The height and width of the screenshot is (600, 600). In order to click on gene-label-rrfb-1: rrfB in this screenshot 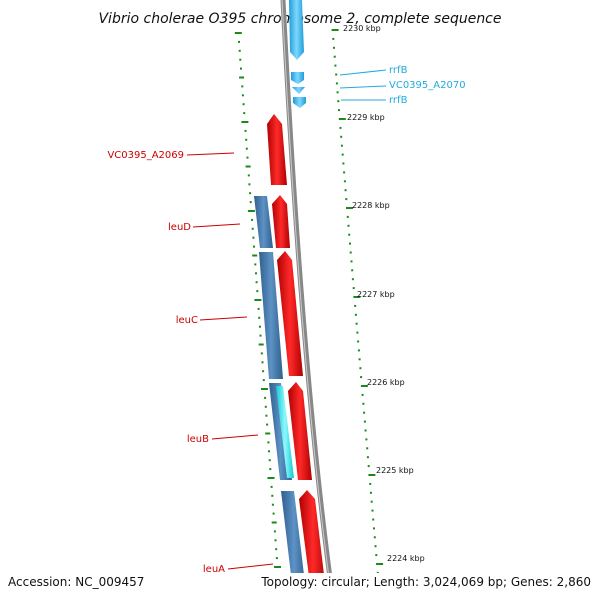, I will do `click(398, 70)`.